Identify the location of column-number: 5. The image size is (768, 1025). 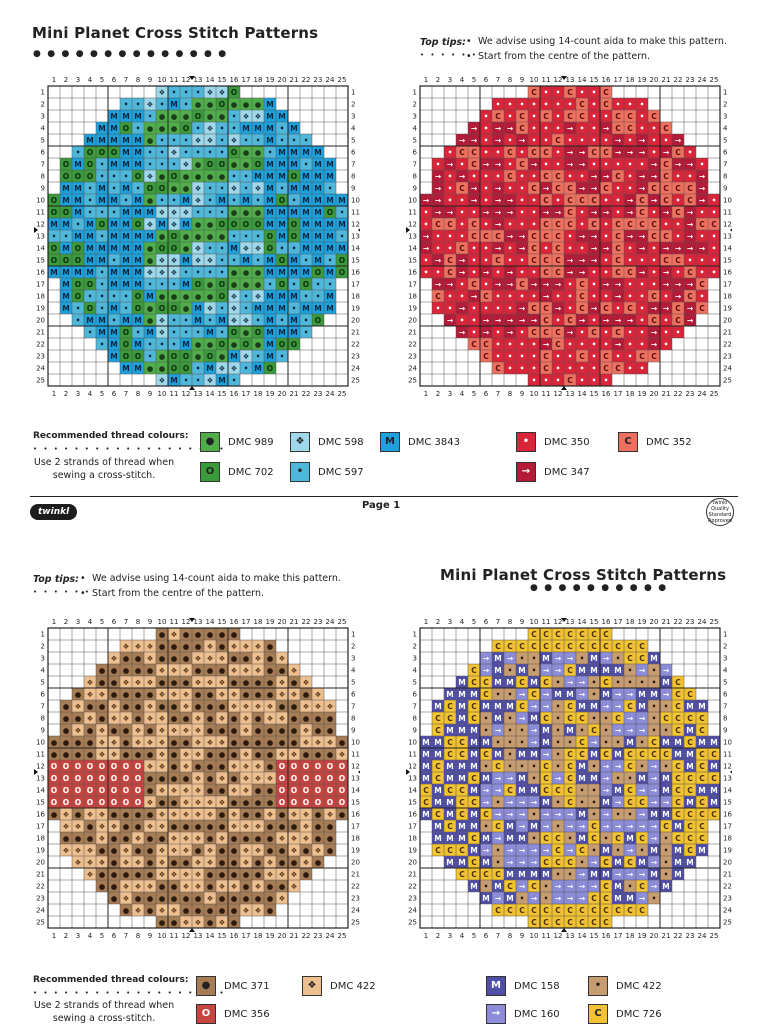
(474, 80).